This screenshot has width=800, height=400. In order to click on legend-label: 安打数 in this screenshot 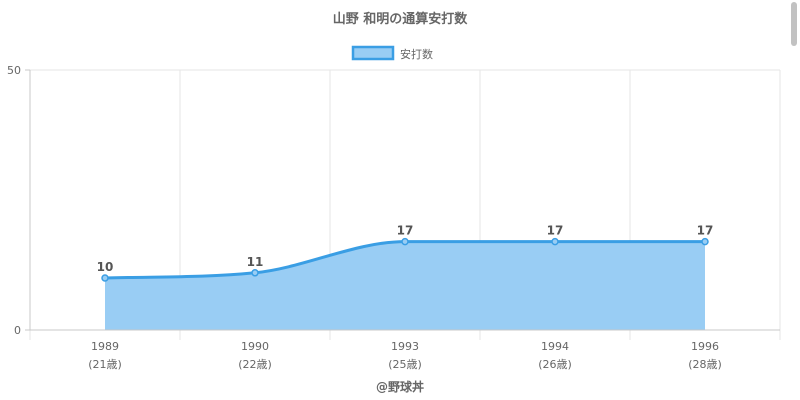, I will do `click(416, 54)`.